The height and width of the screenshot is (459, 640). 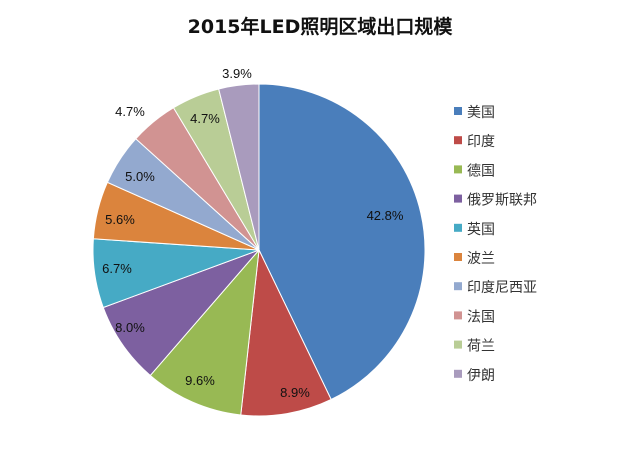 I want to click on data-label: 8.9%, so click(x=295, y=392).